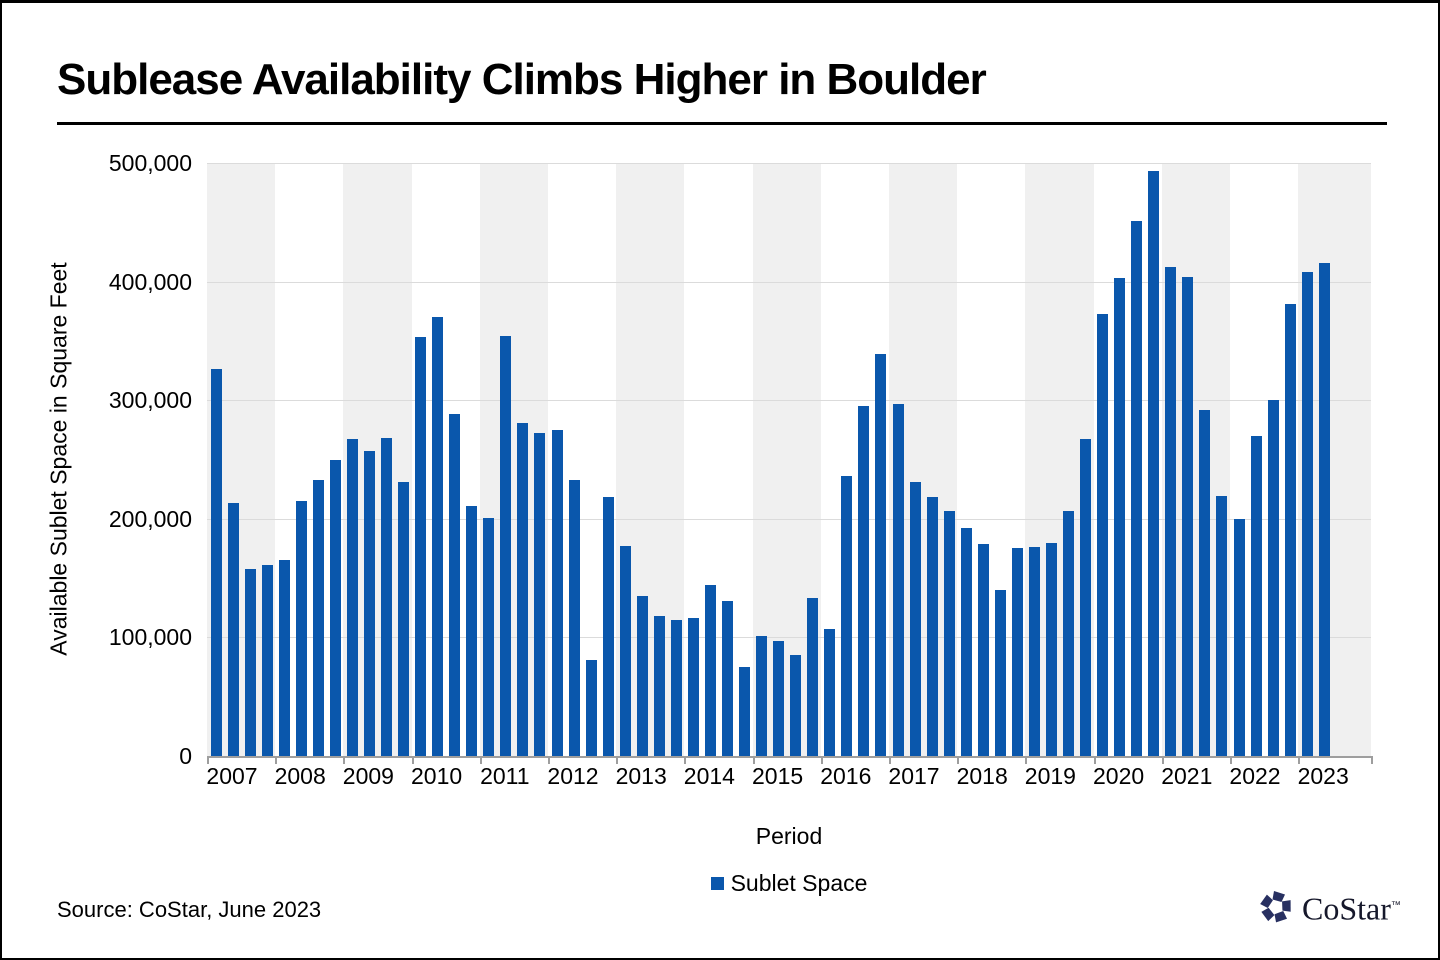 The image size is (1440, 960). What do you see at coordinates (1324, 509) in the screenshot?
I see `bar-2023-Q2` at bounding box center [1324, 509].